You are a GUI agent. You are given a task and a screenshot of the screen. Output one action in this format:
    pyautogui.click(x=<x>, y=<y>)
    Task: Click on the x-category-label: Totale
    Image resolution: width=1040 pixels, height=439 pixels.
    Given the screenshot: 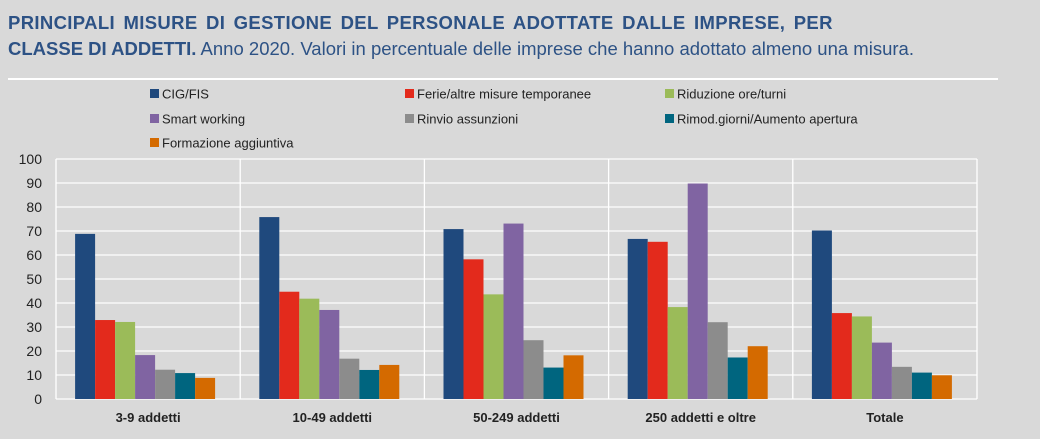 What is the action you would take?
    pyautogui.click(x=884, y=417)
    